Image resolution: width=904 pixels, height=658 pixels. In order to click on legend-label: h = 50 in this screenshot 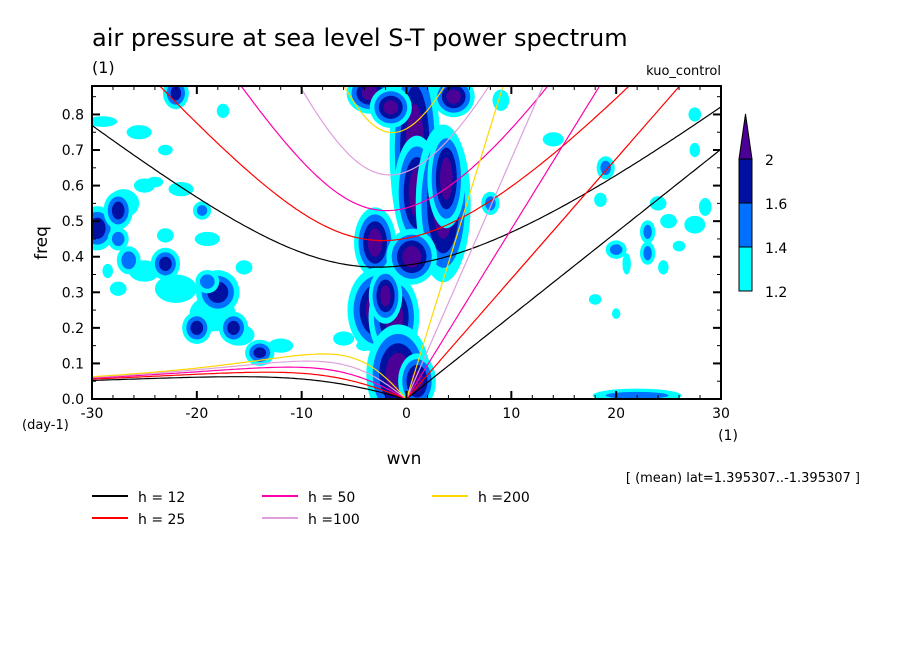, I will do `click(331, 498)`.